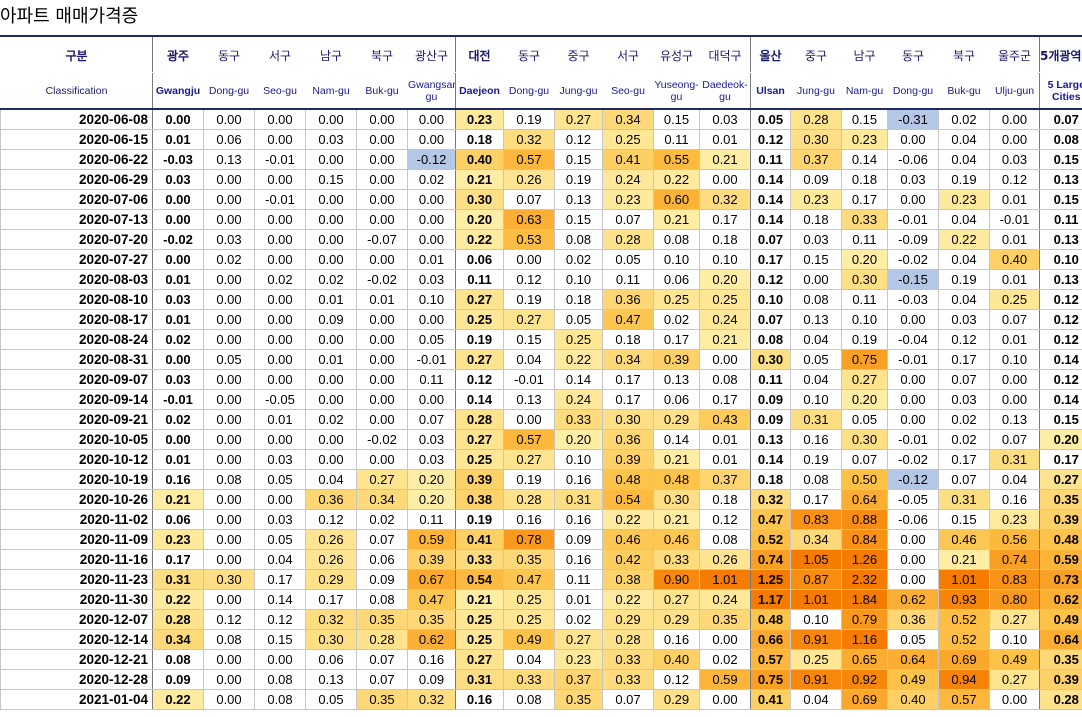 This screenshot has width=1082, height=717. I want to click on table-cell: 0.03, so click(964, 319).